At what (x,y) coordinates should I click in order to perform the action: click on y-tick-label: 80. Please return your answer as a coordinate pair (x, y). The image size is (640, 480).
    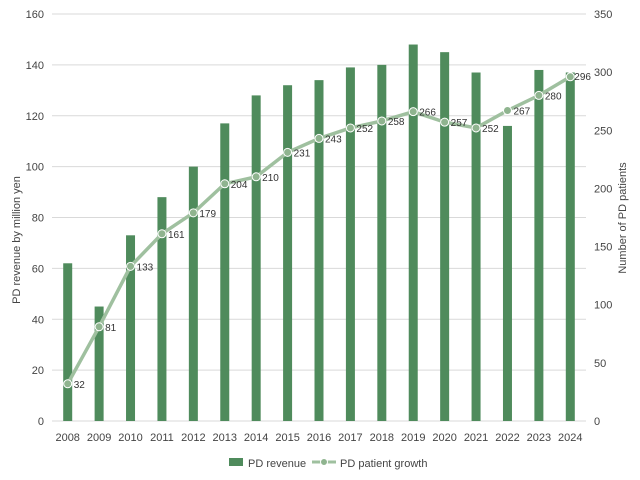
    Looking at the image, I should click on (38, 219).